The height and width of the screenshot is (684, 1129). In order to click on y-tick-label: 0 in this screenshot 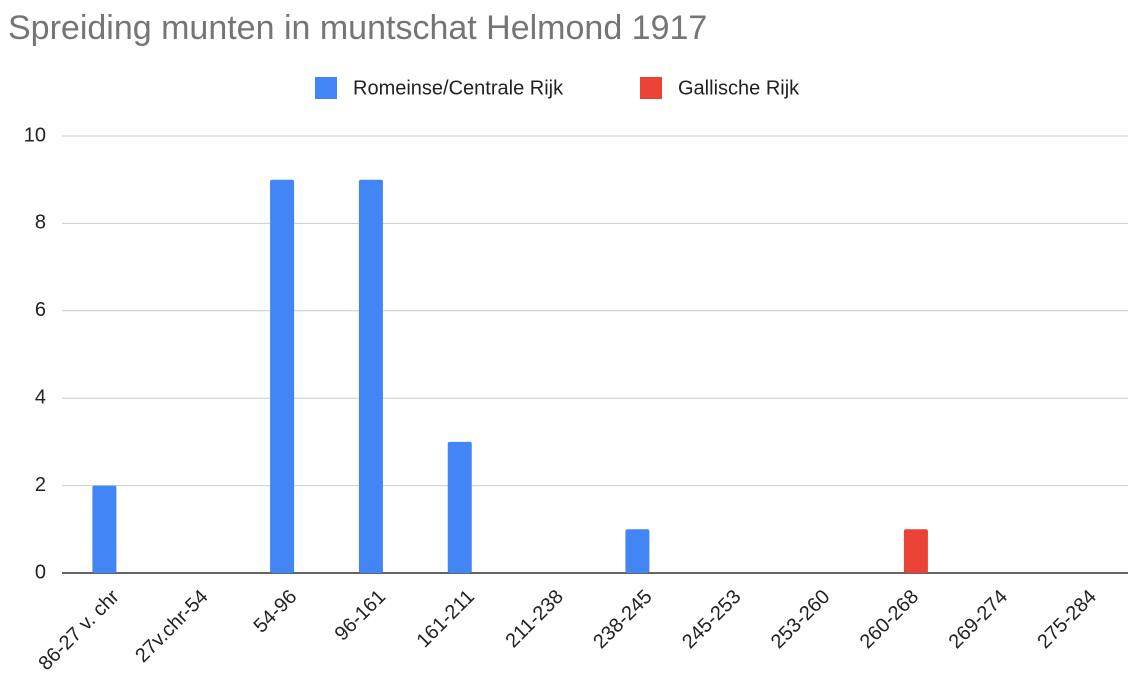, I will do `click(40, 572)`.